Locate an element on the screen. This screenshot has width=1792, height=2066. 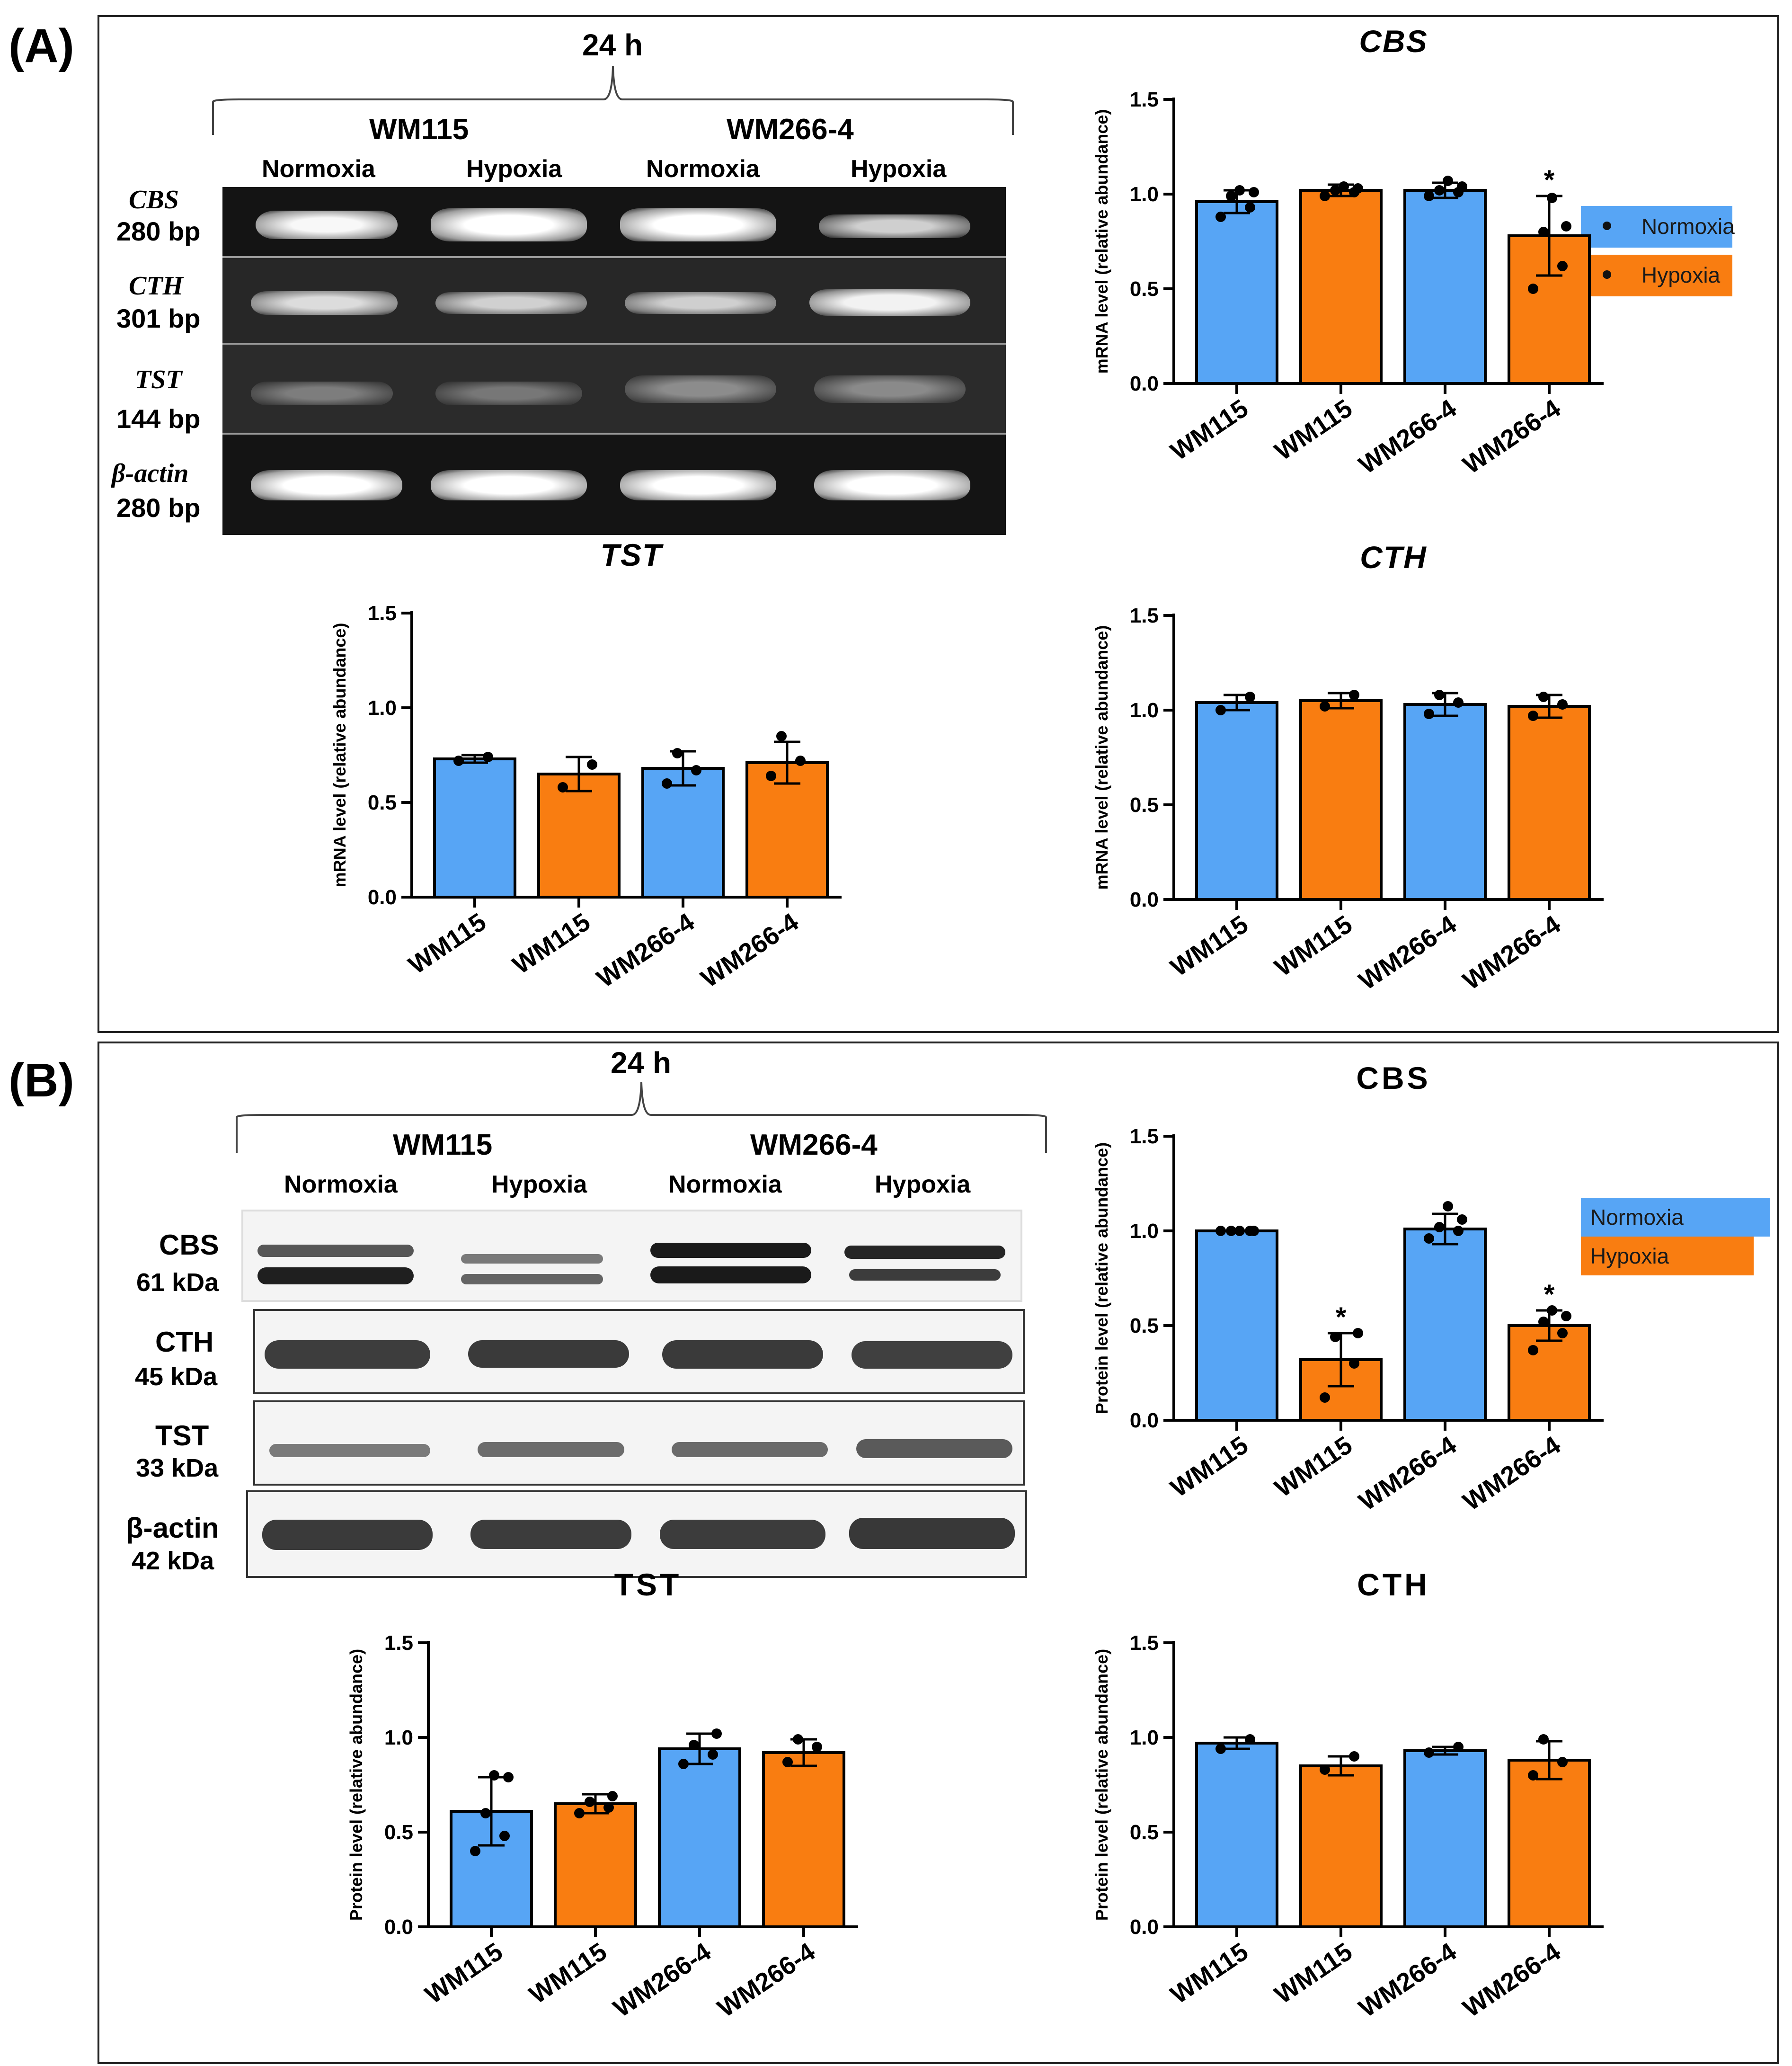
panel-b-time: 24 h is located at coordinates (641, 1063).